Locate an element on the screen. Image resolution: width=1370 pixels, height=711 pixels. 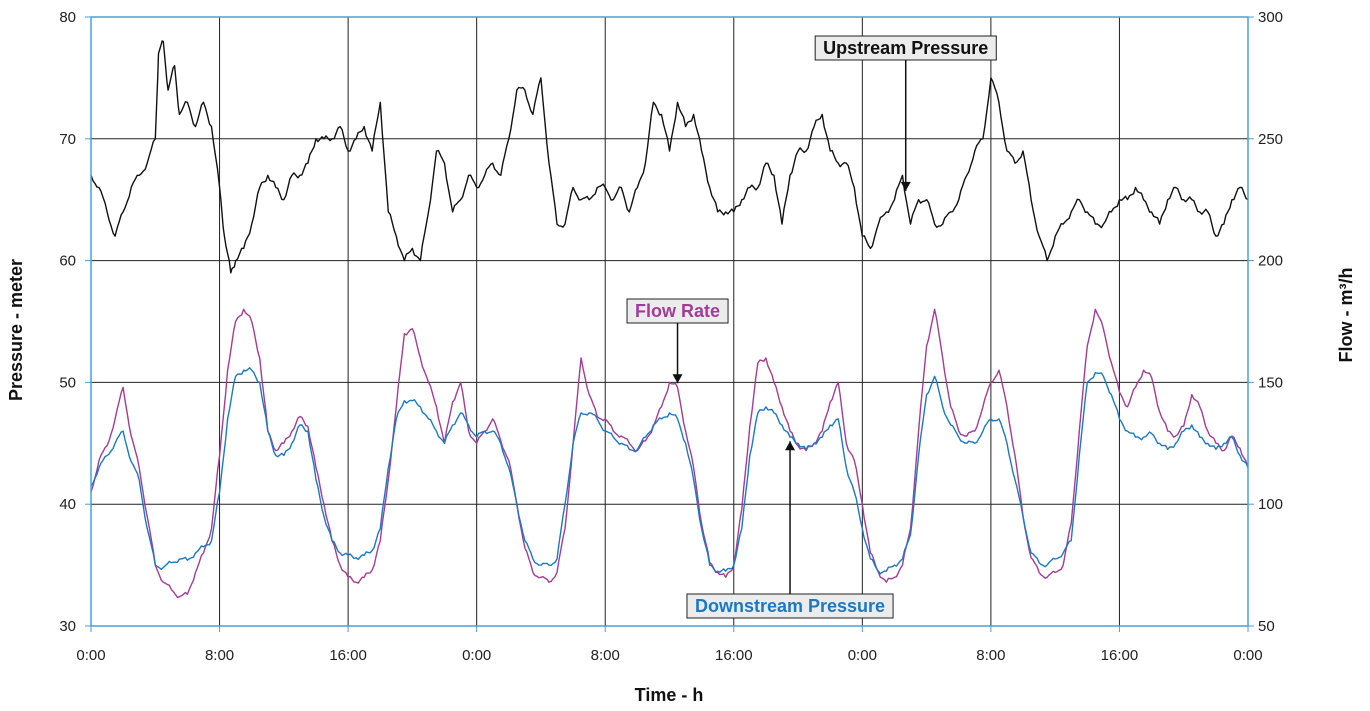
callout-label: Upstream Pressure is located at coordinates (905, 48).